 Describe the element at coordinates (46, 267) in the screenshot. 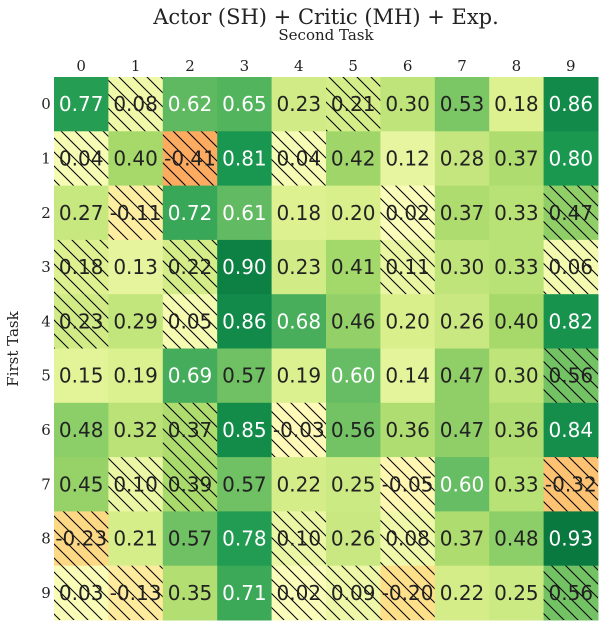

I see `y-tick-label: 3` at that location.